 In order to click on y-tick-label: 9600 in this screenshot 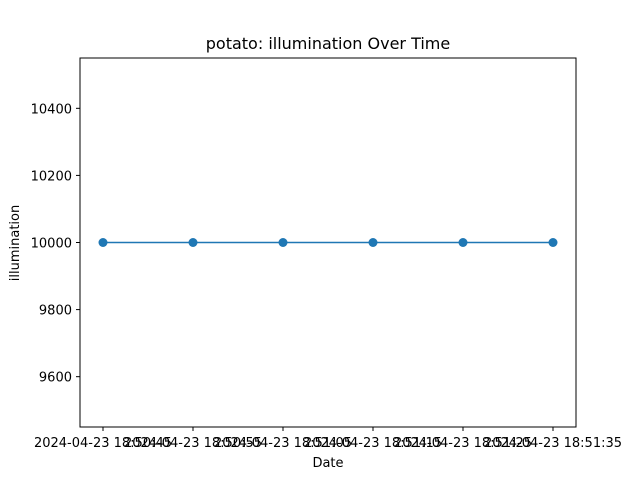, I will do `click(55, 378)`.